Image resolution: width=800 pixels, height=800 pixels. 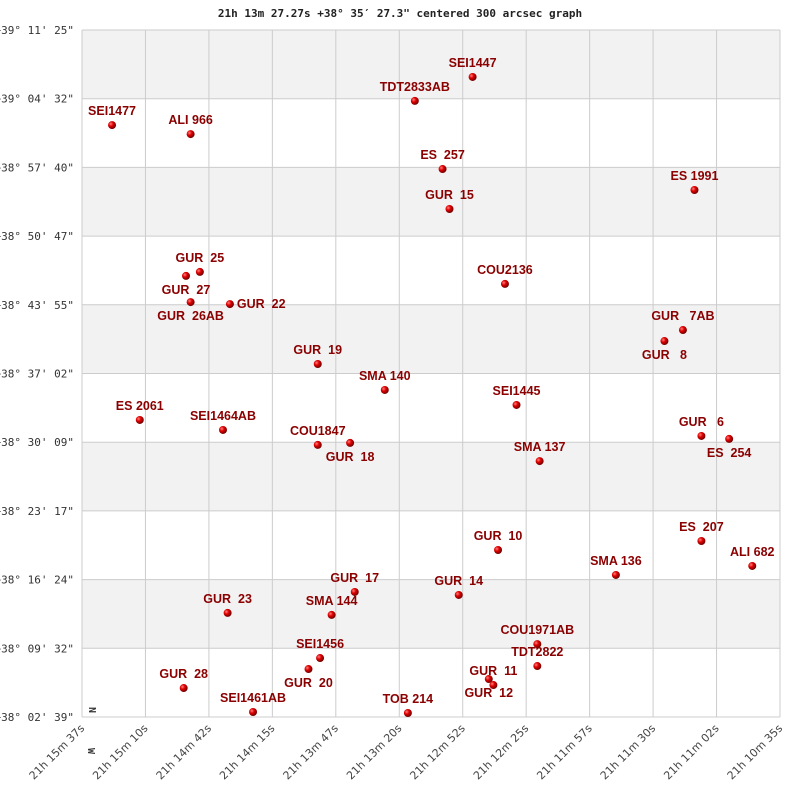 What do you see at coordinates (442, 161) in the screenshot?
I see `star-point: ES 257` at bounding box center [442, 161].